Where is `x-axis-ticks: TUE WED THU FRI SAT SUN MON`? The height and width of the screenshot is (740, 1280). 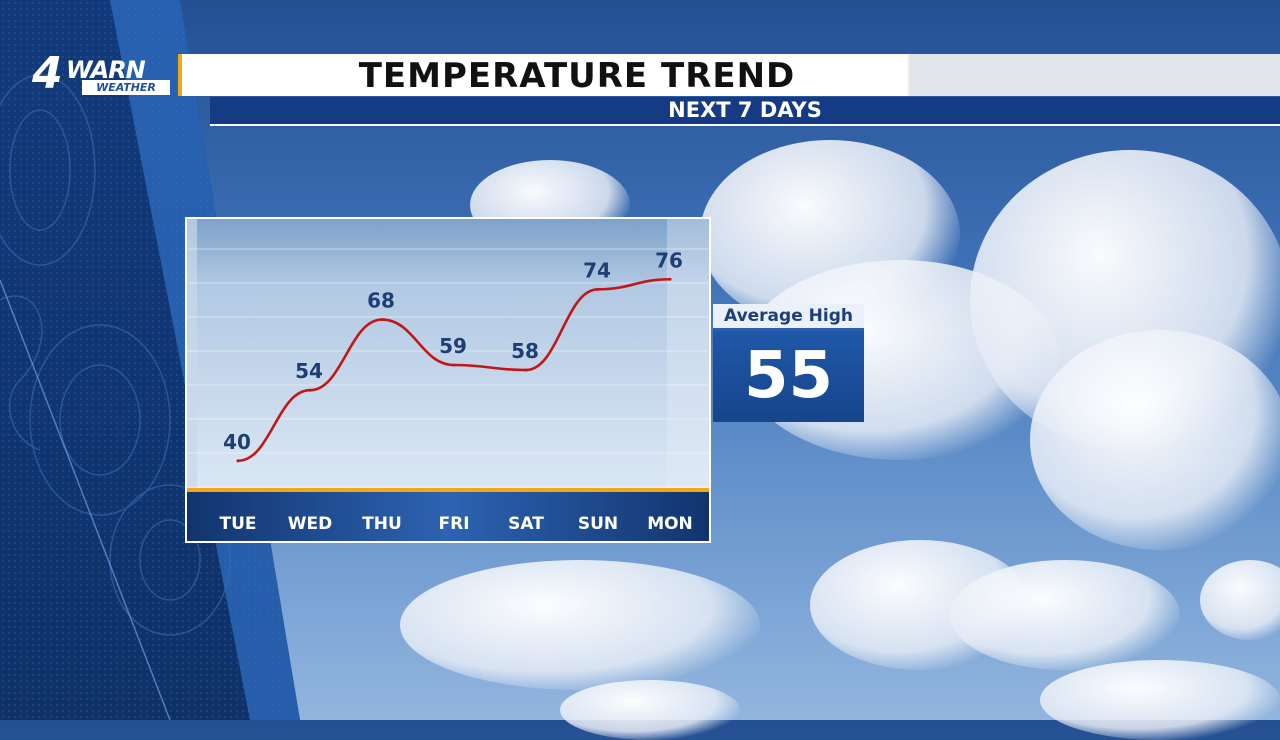 x-axis-ticks: TUE WED THU FRI SAT SUN MON is located at coordinates (455, 524).